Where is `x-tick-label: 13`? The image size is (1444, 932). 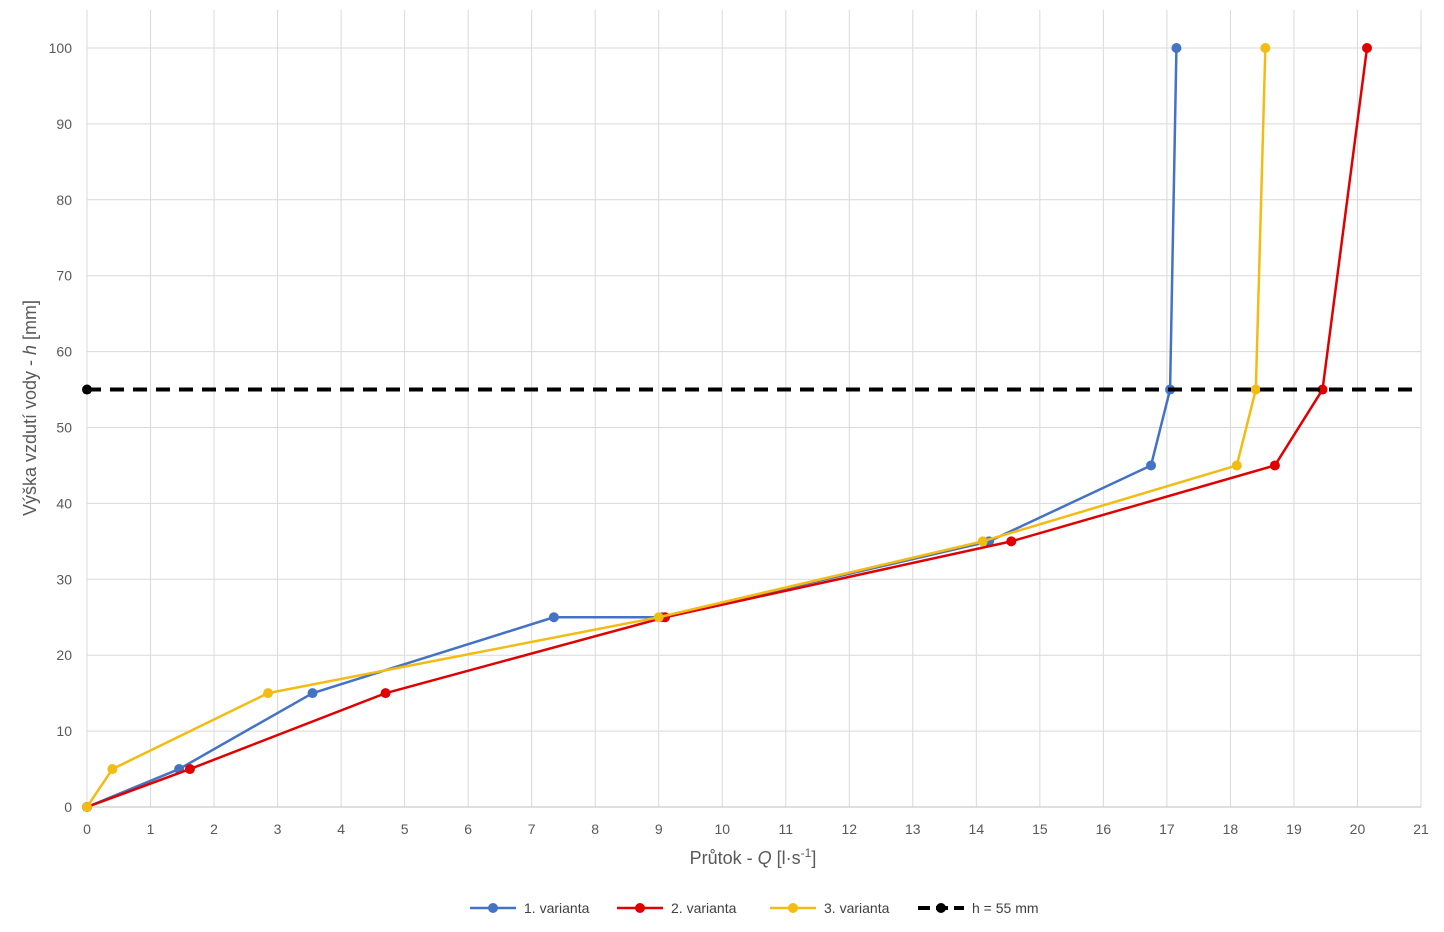 x-tick-label: 13 is located at coordinates (913, 829).